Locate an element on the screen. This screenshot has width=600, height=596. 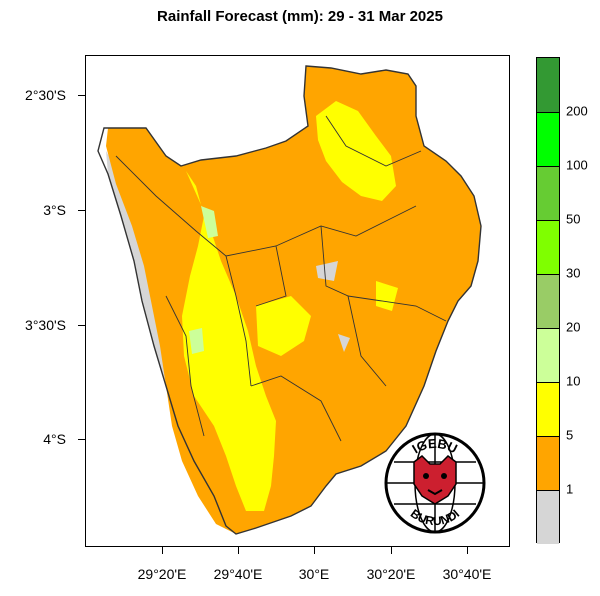
lon-label: 30°40'E is located at coordinates (467, 574).